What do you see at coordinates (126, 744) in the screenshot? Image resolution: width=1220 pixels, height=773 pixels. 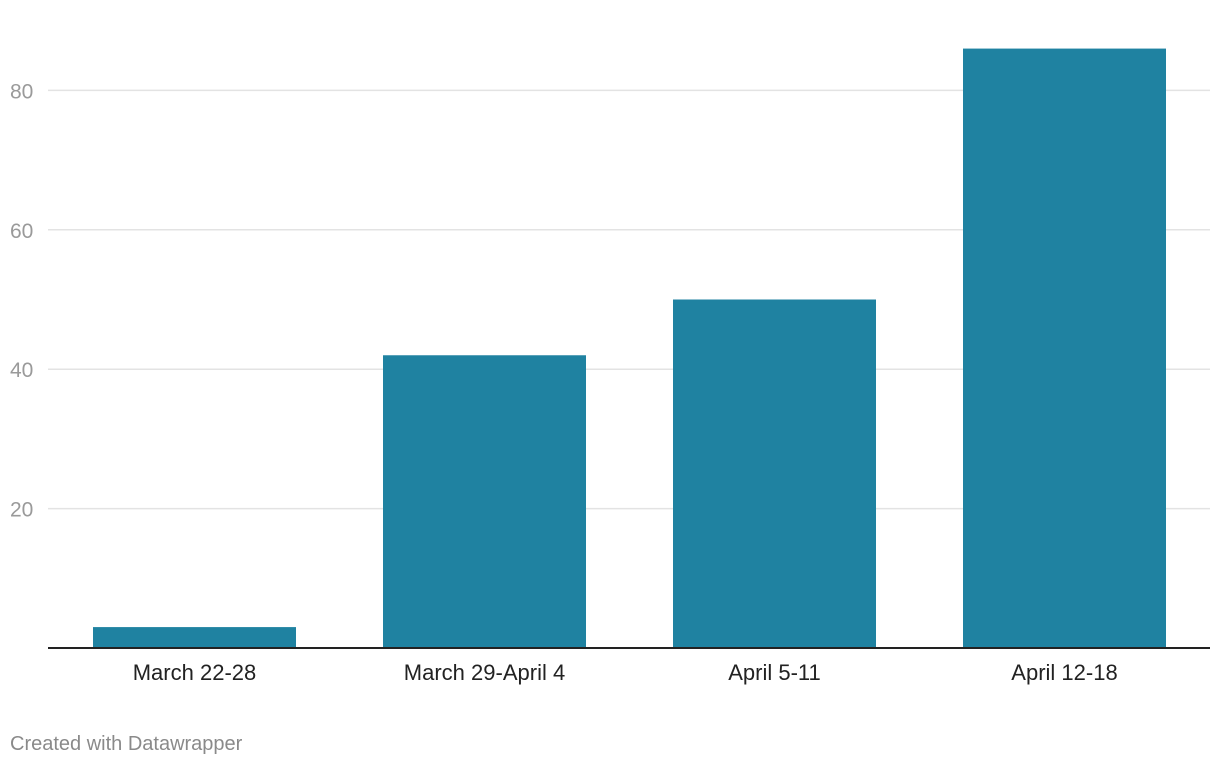 I see `credit-text: Created with Datawrapper` at bounding box center [126, 744].